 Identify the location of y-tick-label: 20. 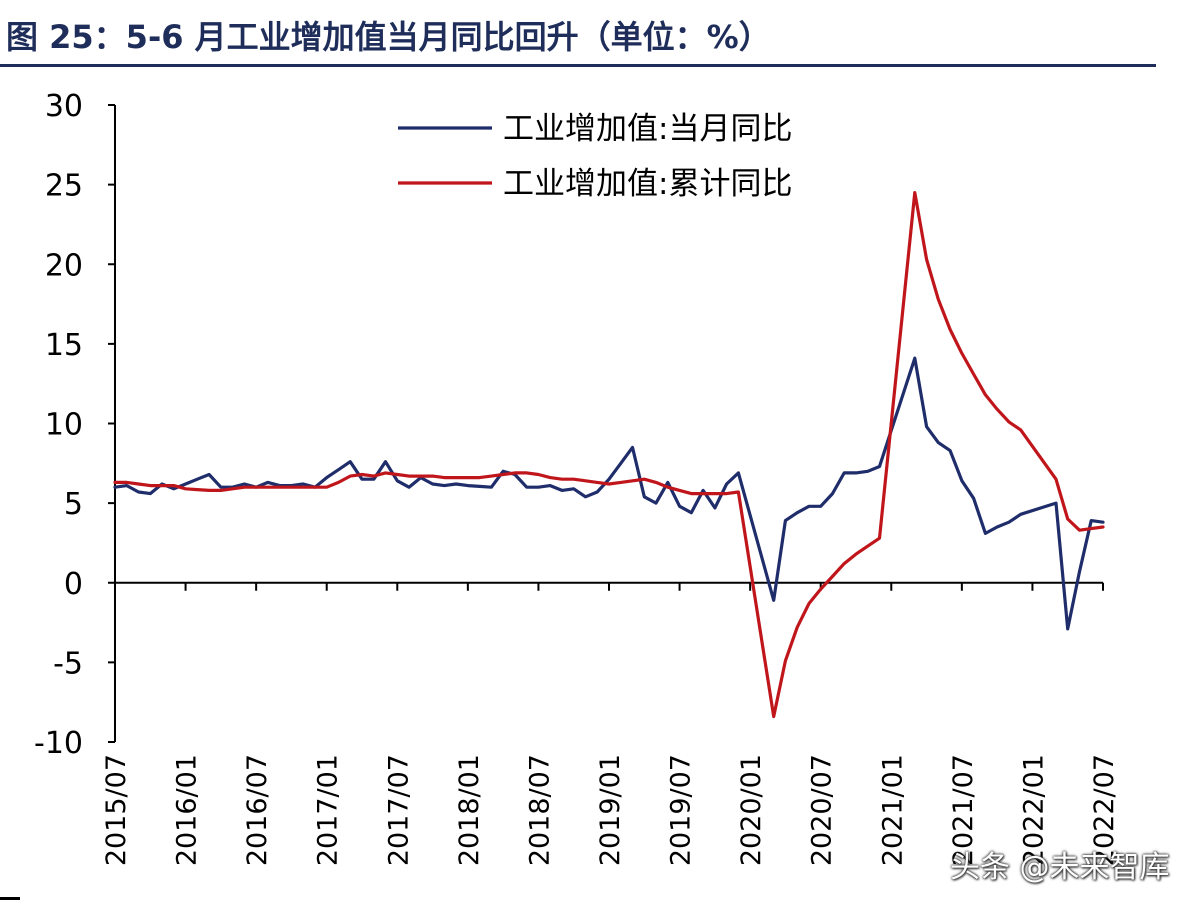
(64, 265).